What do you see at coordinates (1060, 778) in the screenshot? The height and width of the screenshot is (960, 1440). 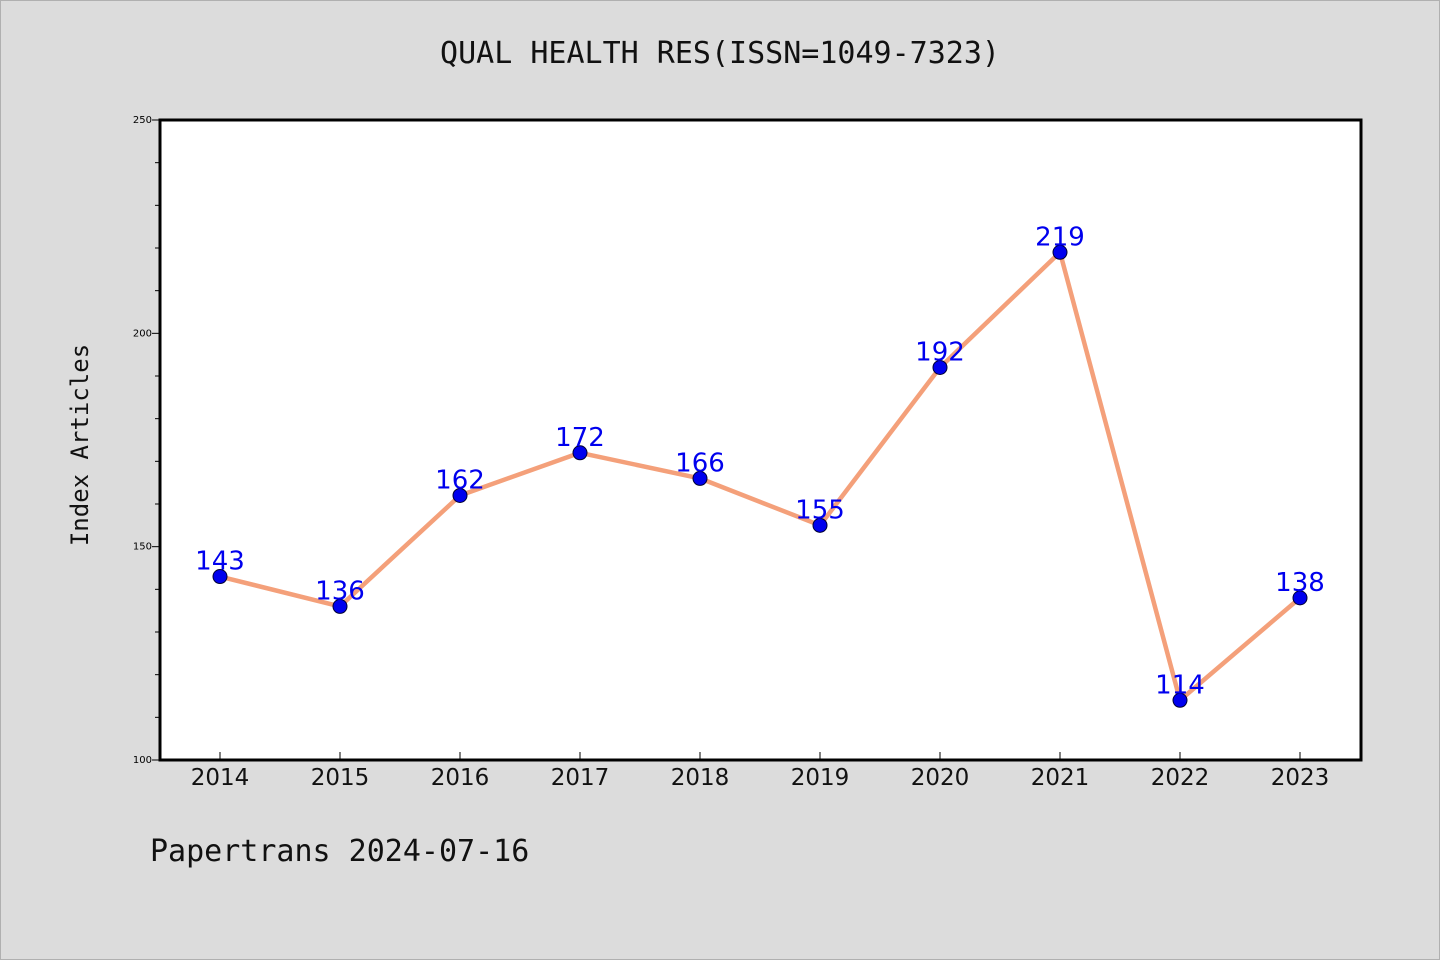 I see `x-tick-label: 2021` at bounding box center [1060, 778].